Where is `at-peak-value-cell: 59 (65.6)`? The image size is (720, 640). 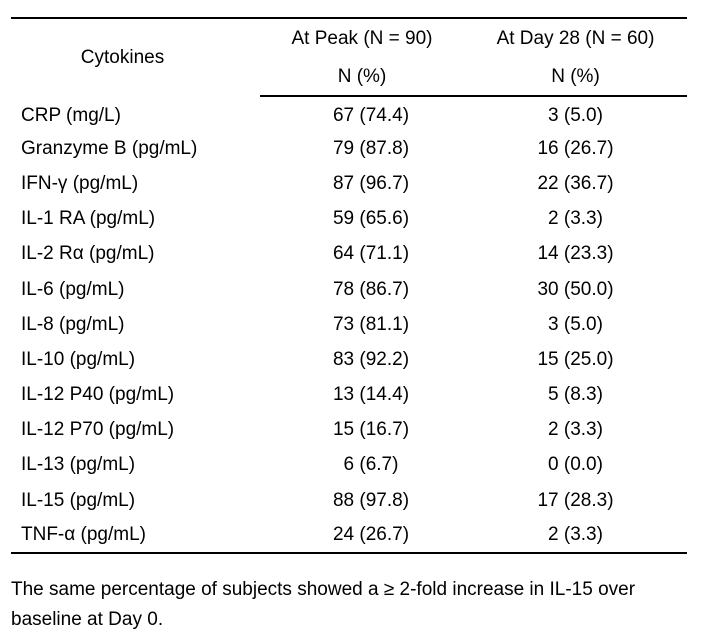
at-peak-value-cell: 59 (65.6) is located at coordinates (371, 219).